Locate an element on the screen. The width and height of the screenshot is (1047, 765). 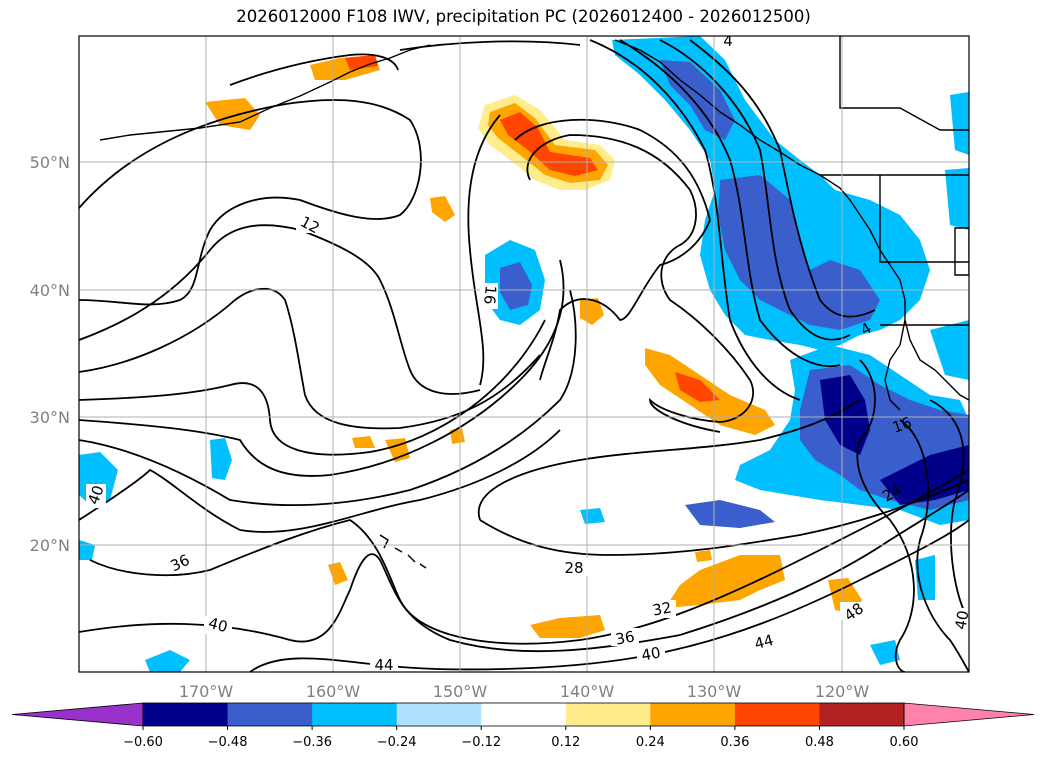
colorbar-tick-label: 0.12 is located at coordinates (565, 742).